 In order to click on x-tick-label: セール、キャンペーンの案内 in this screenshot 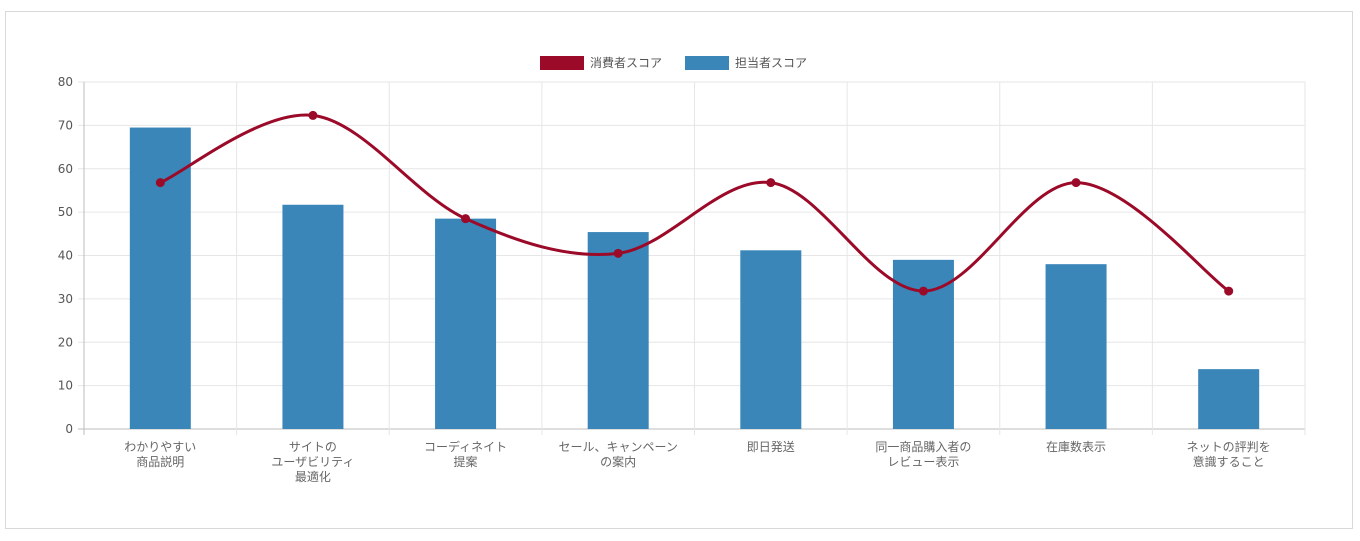, I will do `click(617, 454)`.